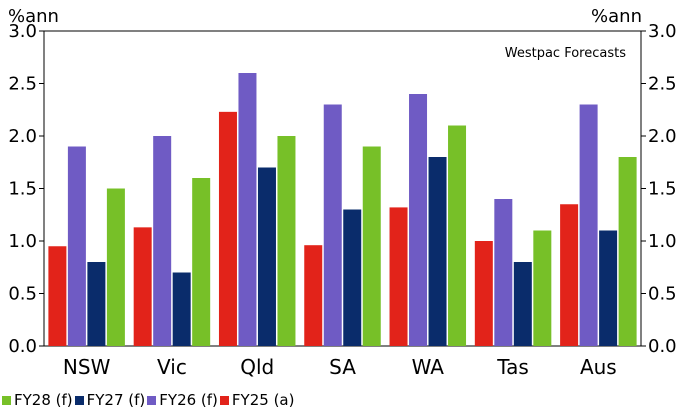  What do you see at coordinates (437, 251) in the screenshot?
I see `bar-wa-fy27` at bounding box center [437, 251].